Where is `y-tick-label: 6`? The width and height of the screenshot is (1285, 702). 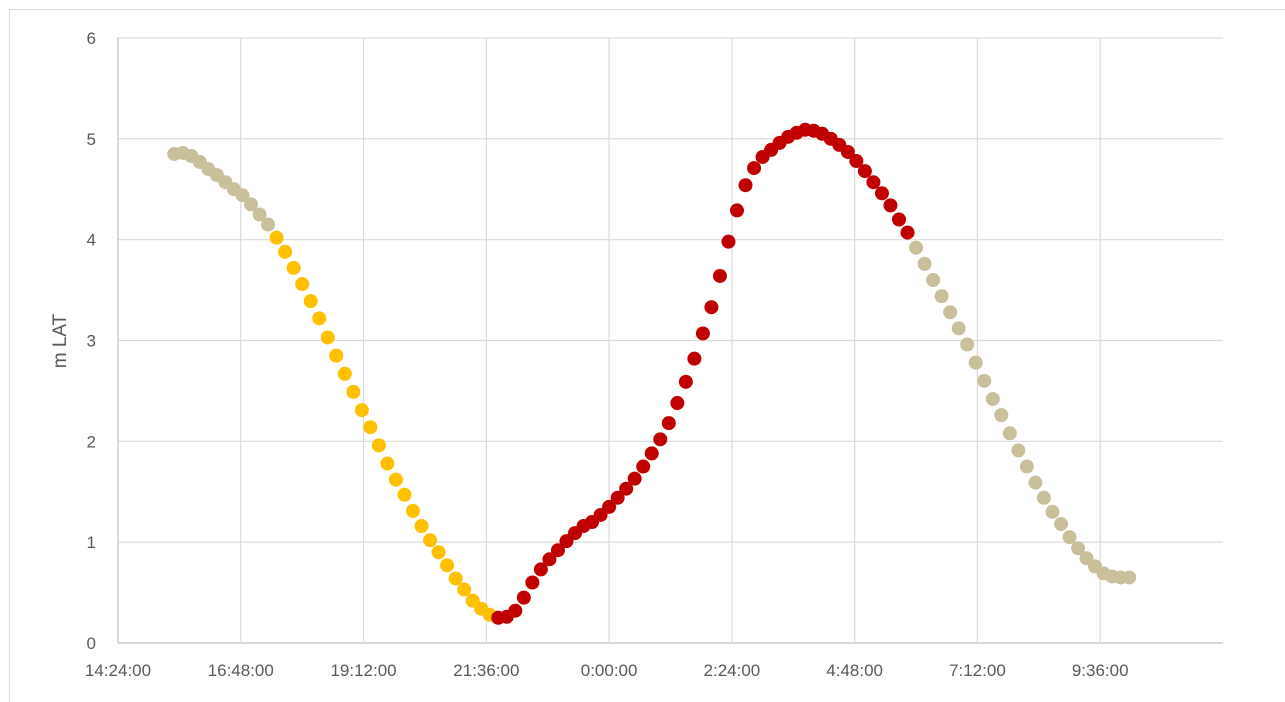
y-tick-label: 6 is located at coordinates (91, 38).